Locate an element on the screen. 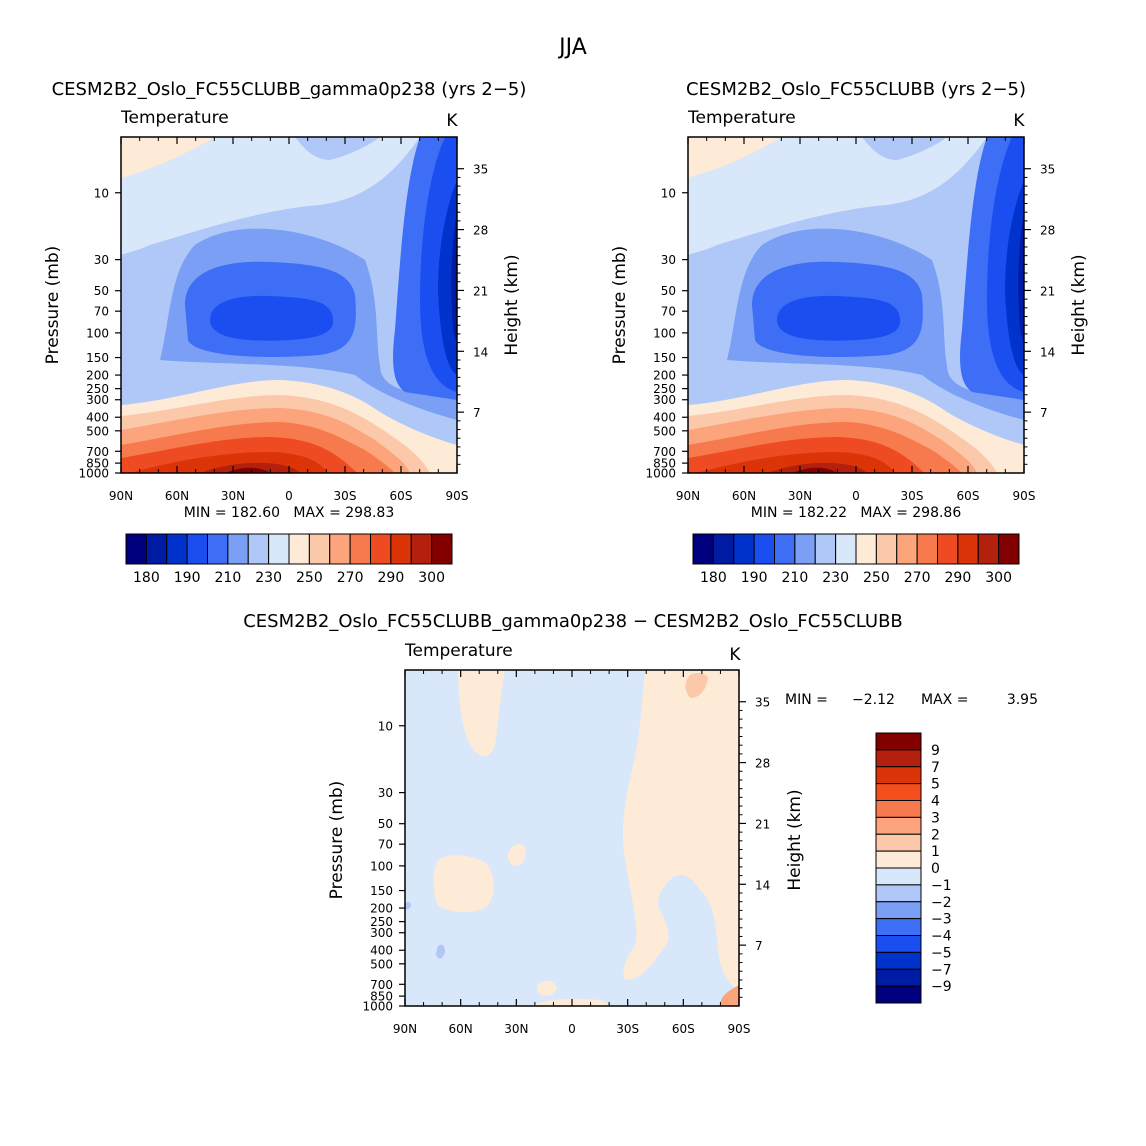 The image size is (1146, 1146). colorbar-label: 270 is located at coordinates (350, 578).